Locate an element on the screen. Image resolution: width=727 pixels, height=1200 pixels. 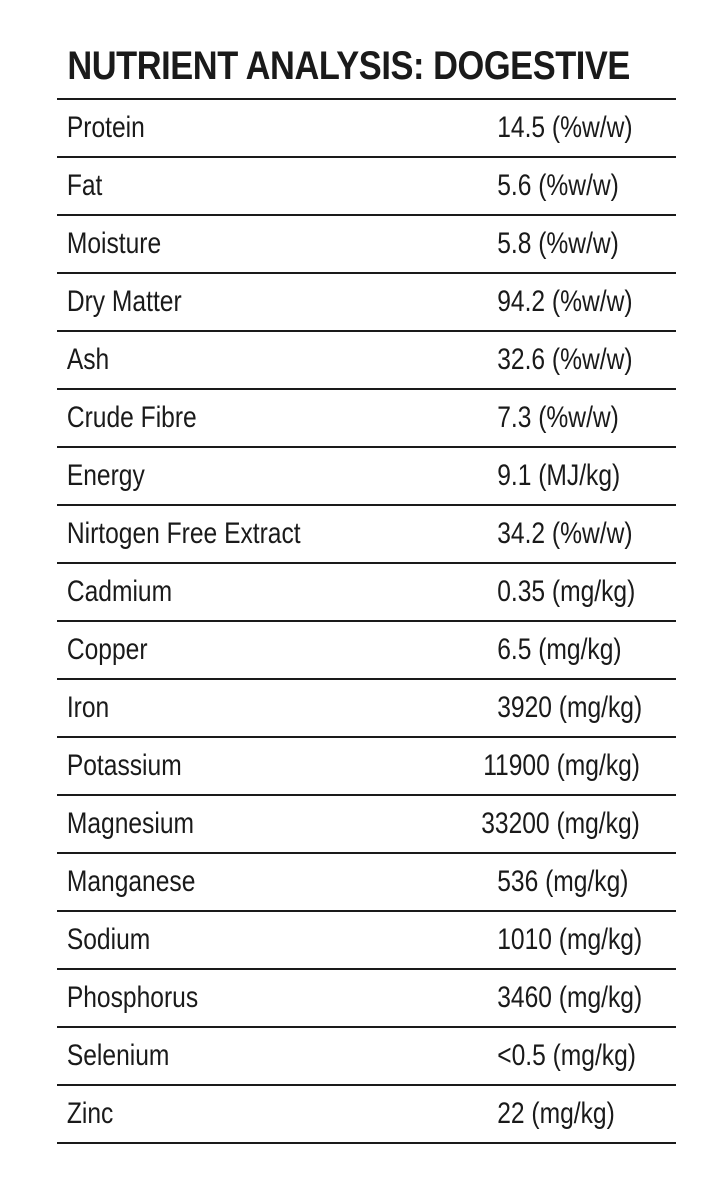
table-row: Protein 14.5 (%w/w) is located at coordinates (366, 129).